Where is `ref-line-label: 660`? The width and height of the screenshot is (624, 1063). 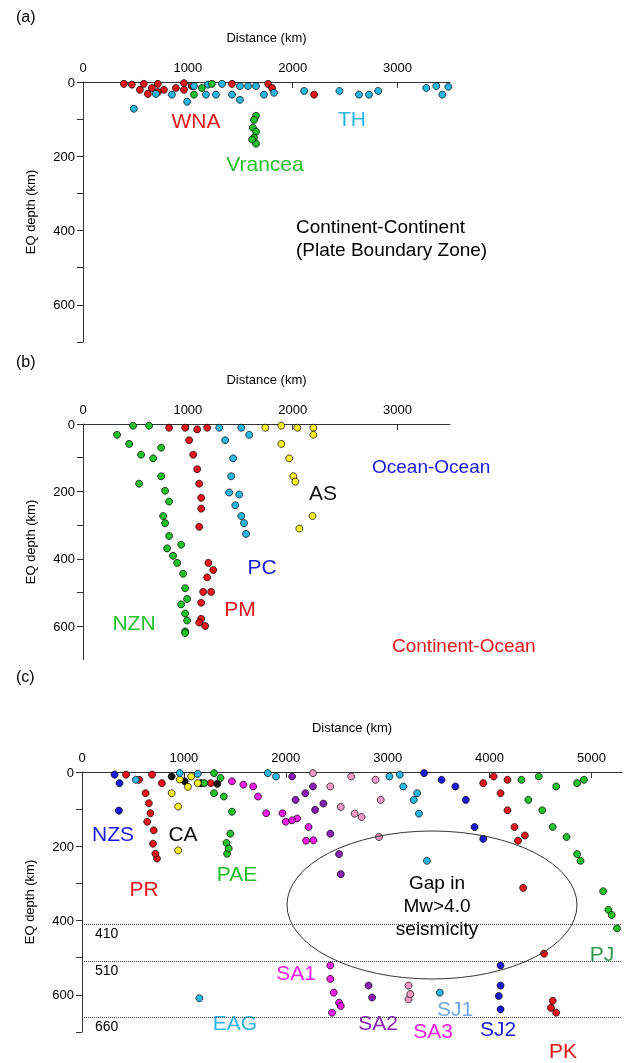
ref-line-label: 660 is located at coordinates (107, 1026).